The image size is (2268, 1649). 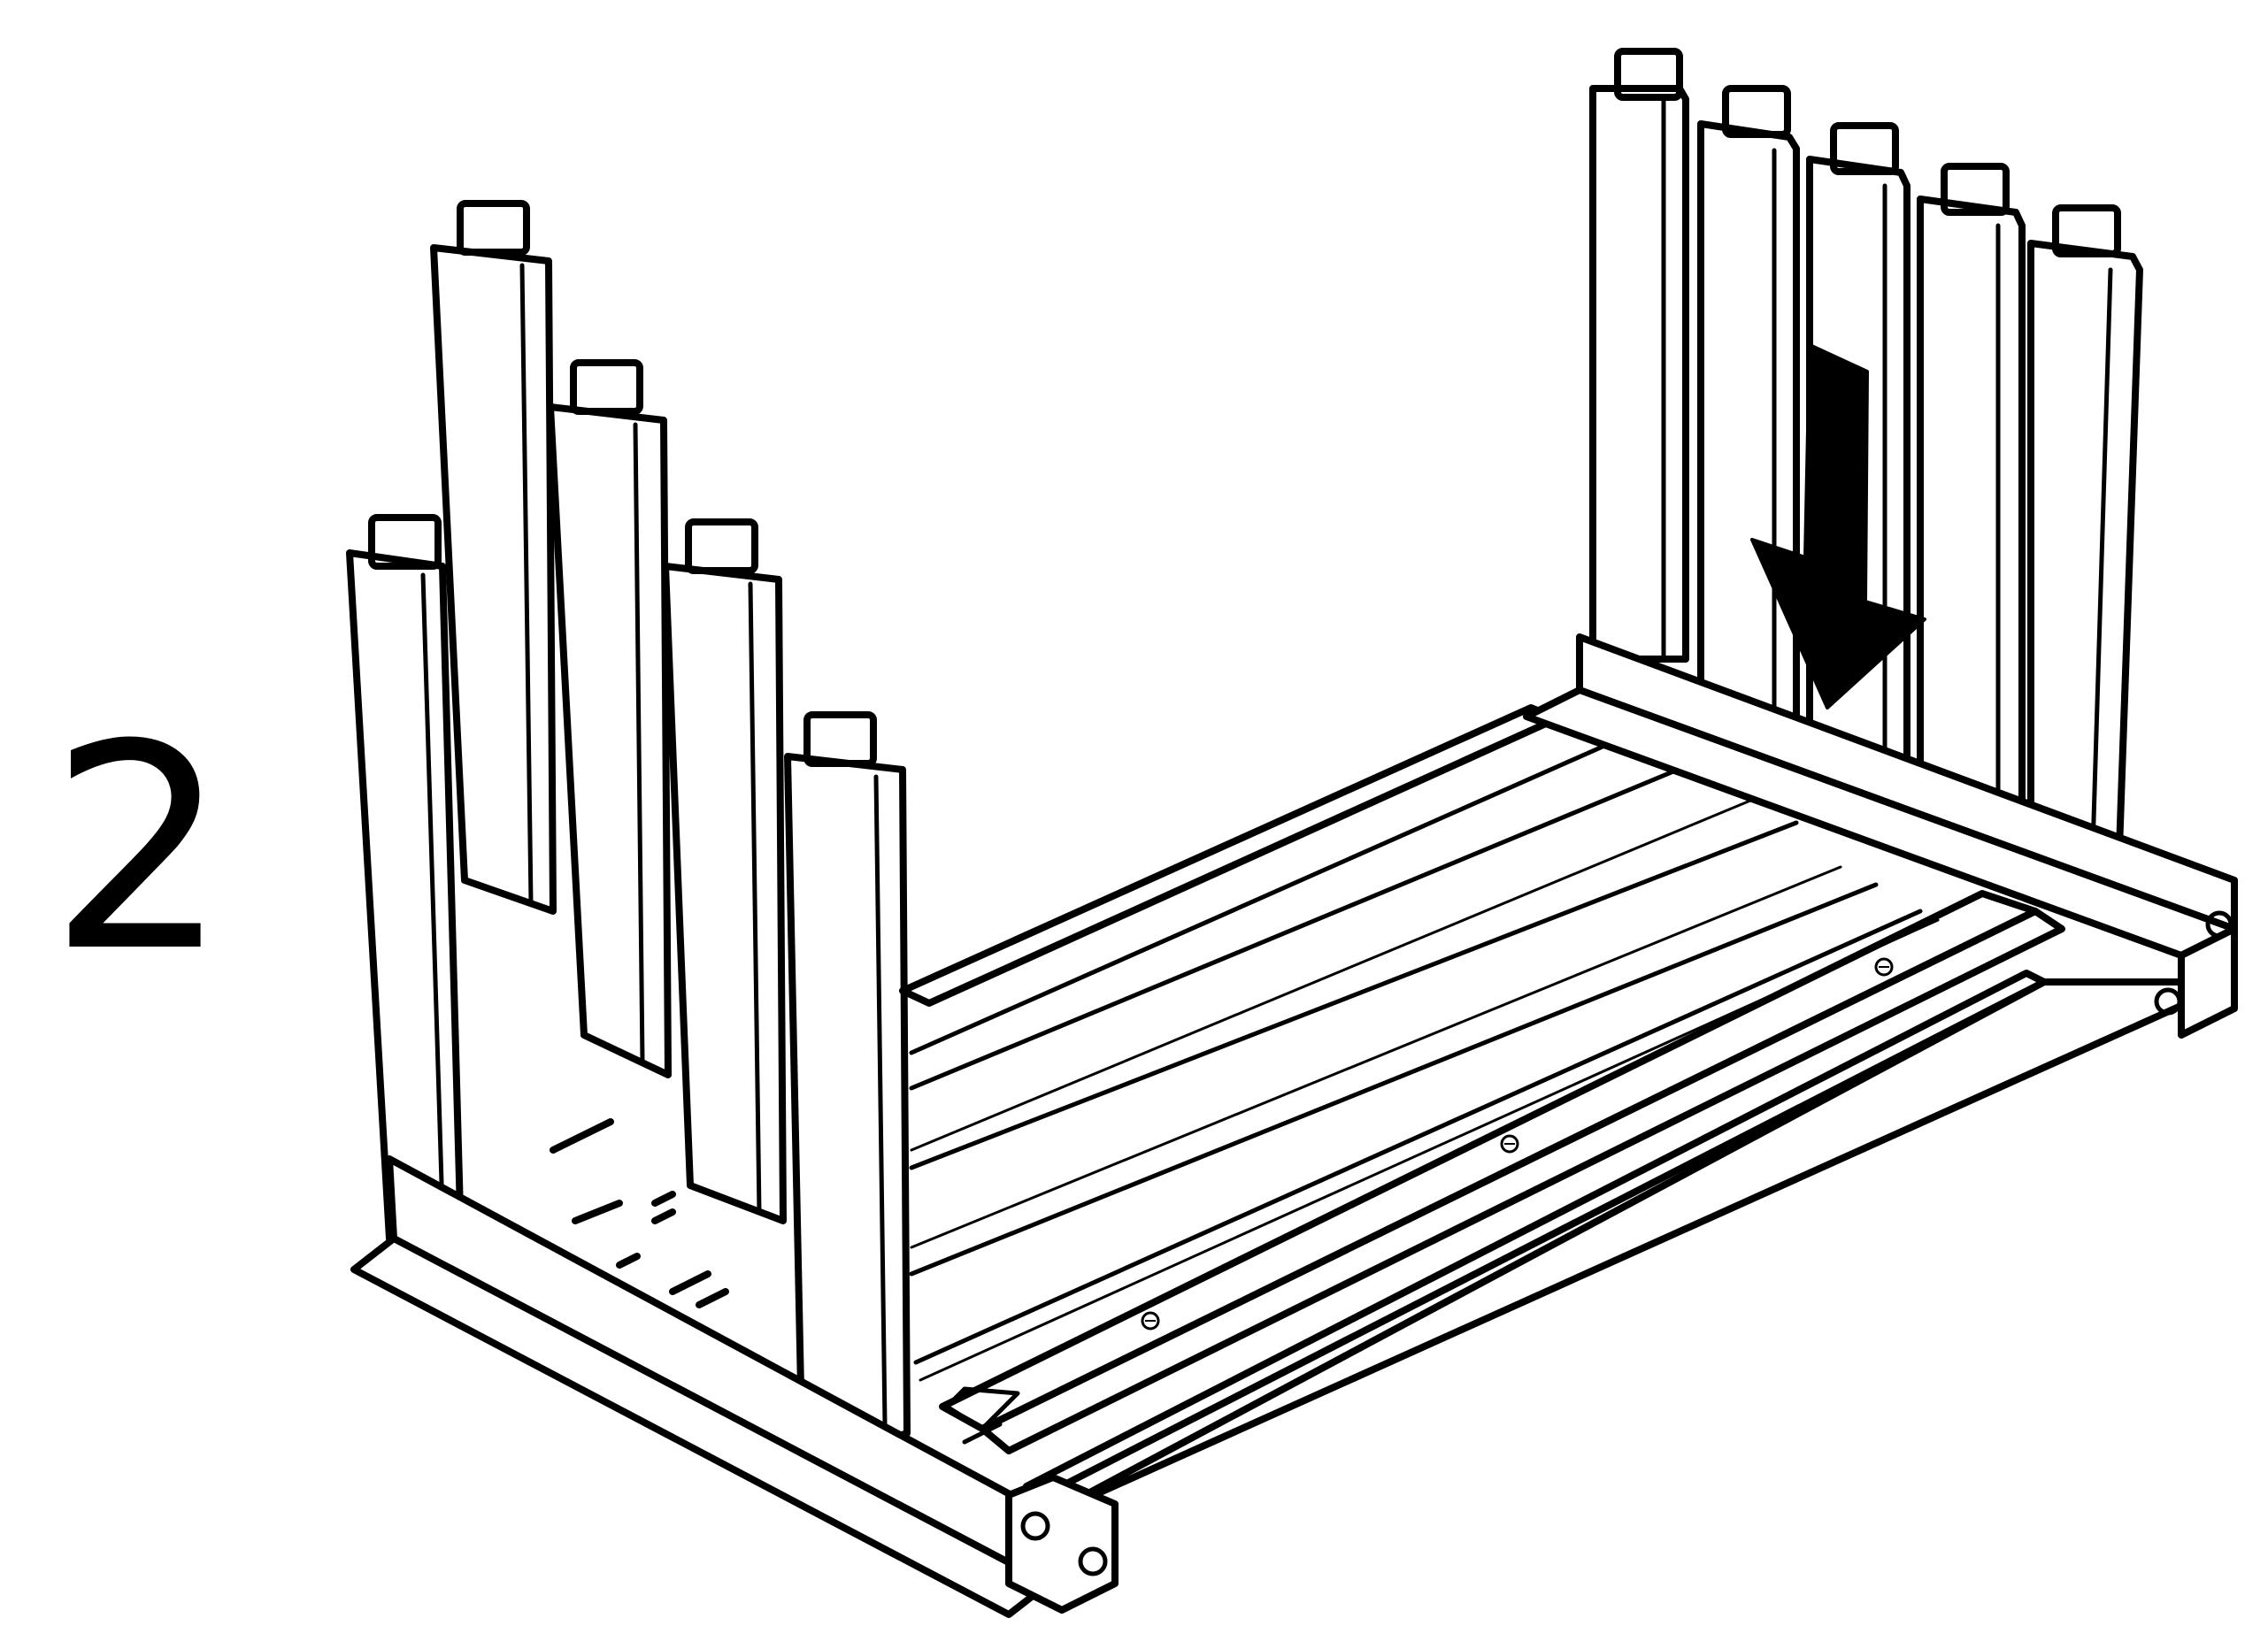 I want to click on screw-markers, so click(x=1517, y=1144).